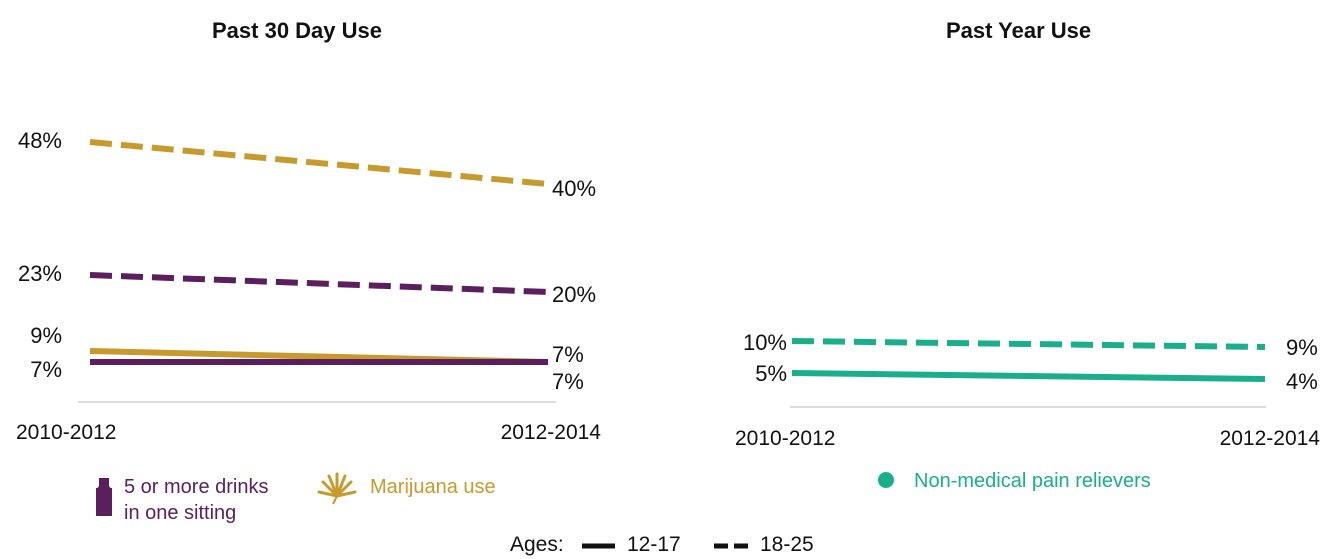  Describe the element at coordinates (196, 487) in the screenshot. I see `legend-drinks-line1: 5 or more drinks` at that location.